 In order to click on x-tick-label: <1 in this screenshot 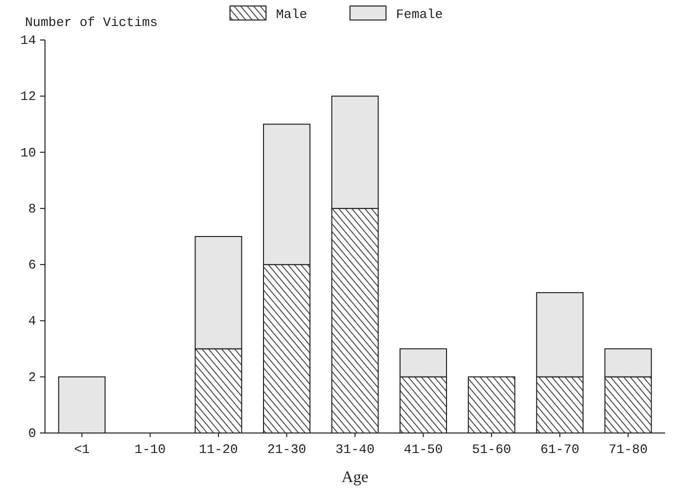, I will do `click(82, 449)`.